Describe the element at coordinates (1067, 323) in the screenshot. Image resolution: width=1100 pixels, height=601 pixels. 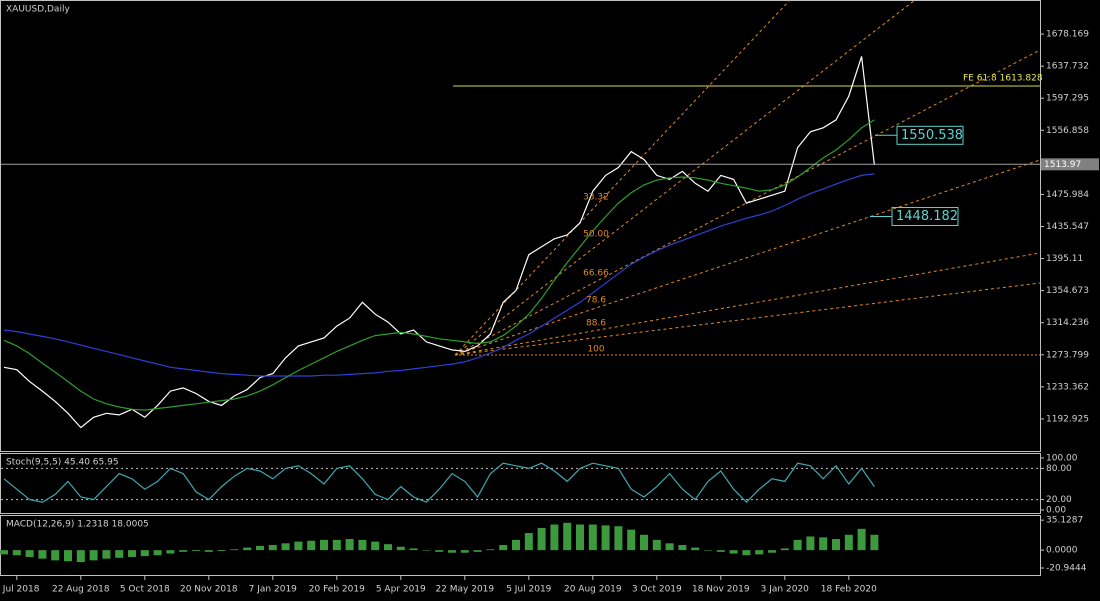
I see `y-tick-label: 1314.236` at that location.